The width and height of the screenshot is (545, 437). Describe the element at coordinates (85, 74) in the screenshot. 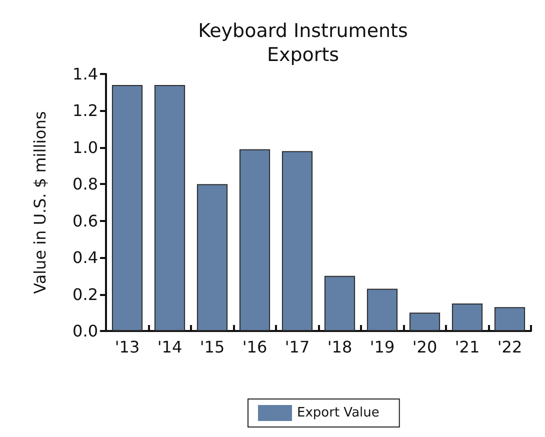

I see `y-tick-label: 1.4` at that location.